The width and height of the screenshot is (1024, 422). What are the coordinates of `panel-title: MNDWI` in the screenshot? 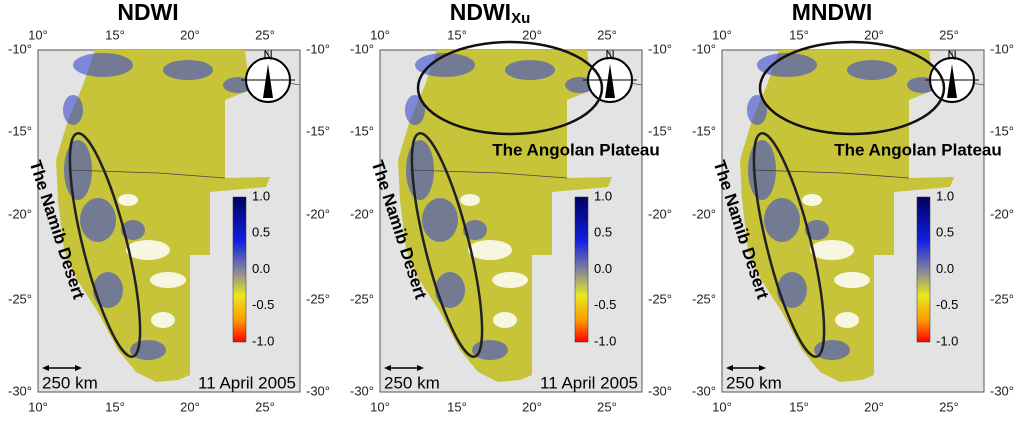 It's located at (832, 12).